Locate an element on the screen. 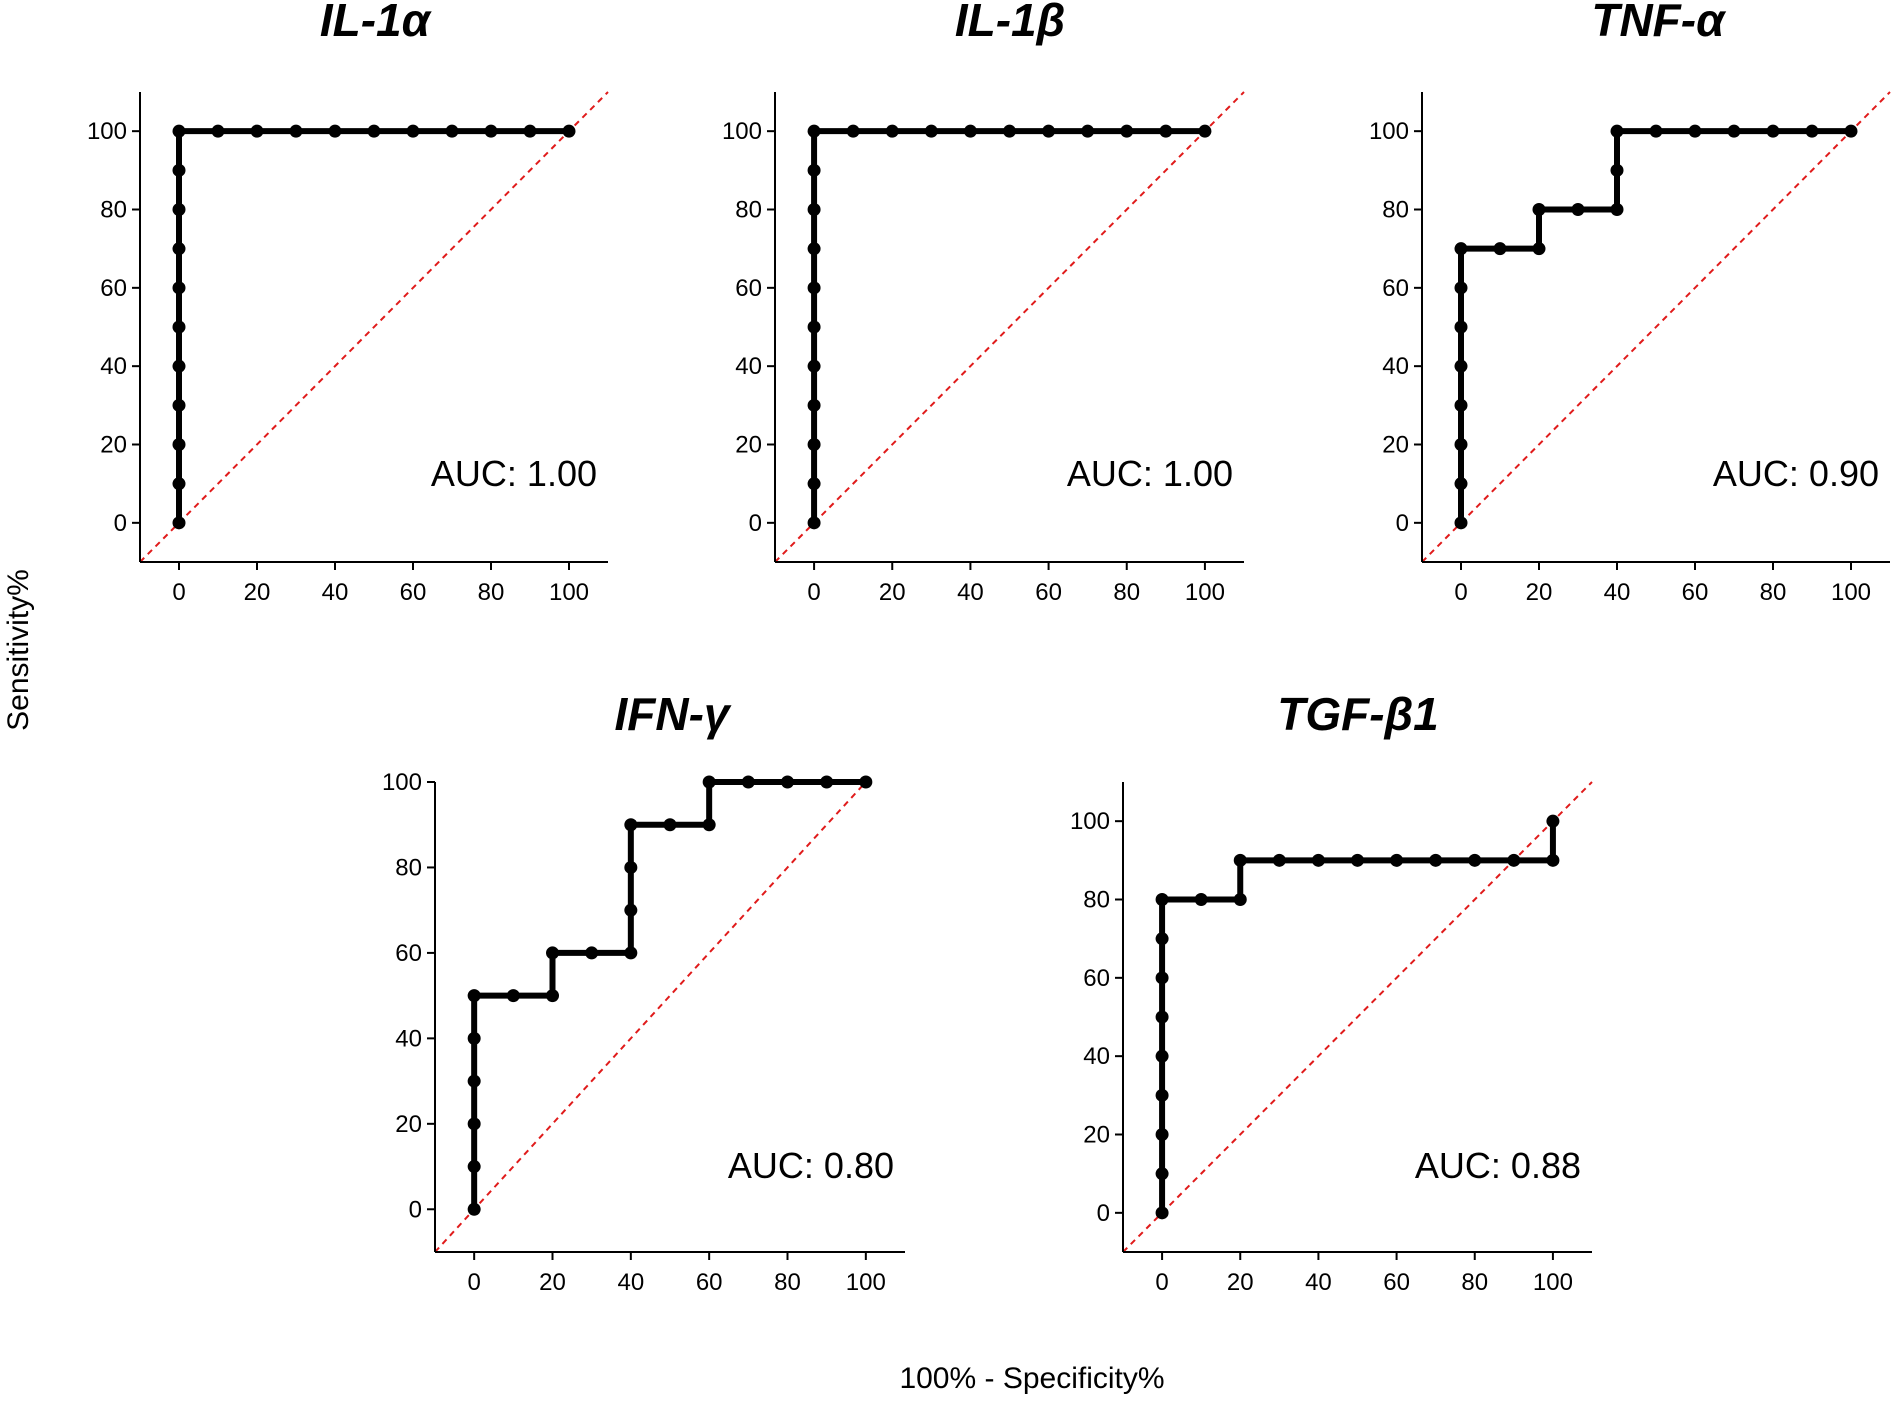  auc-label: AUC: 0.88 is located at coordinates (1498, 1165).